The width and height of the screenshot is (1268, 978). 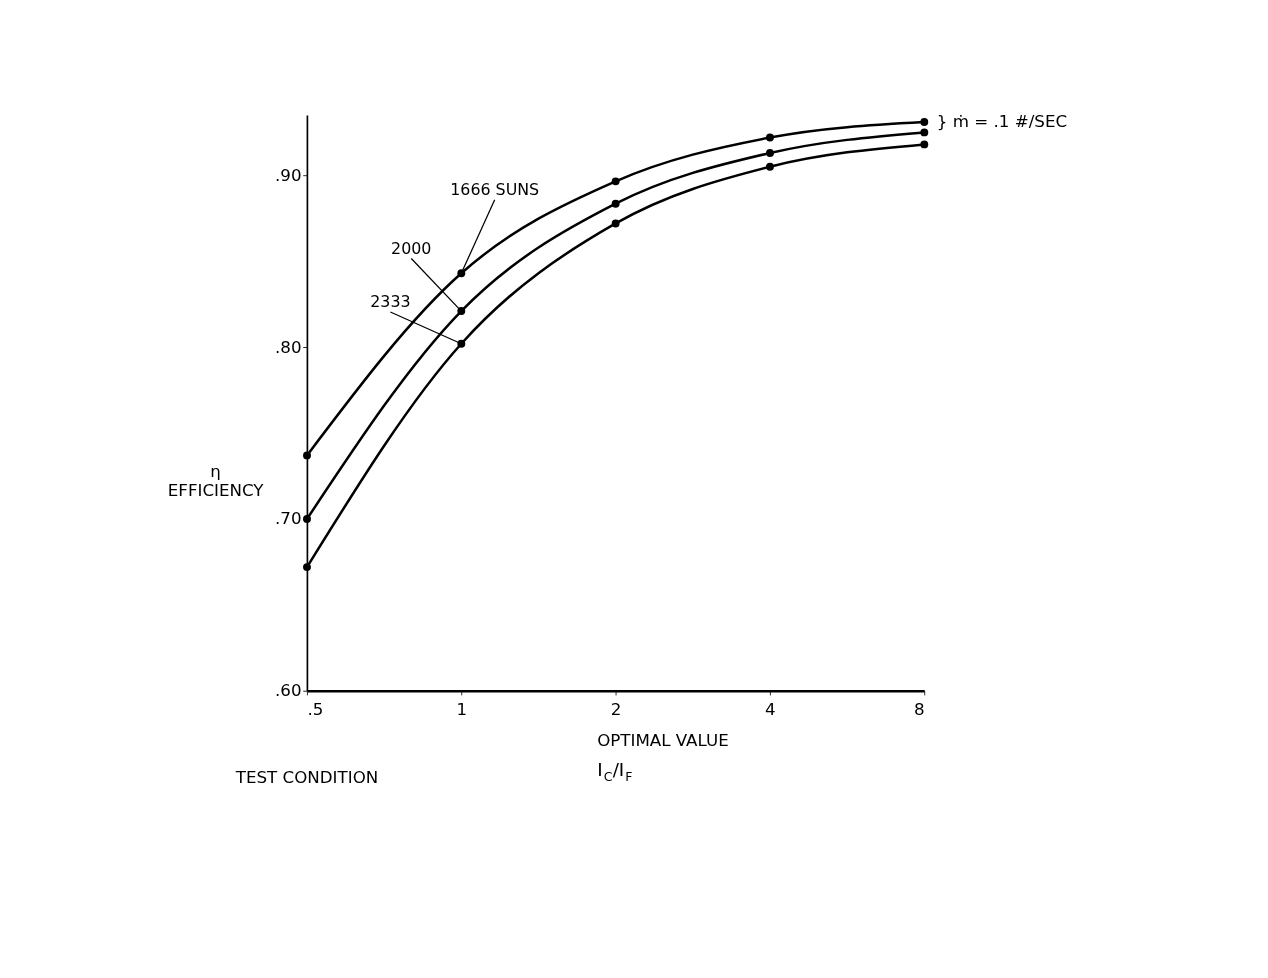 I want to click on y-tick-label: .90, so click(x=288, y=175).